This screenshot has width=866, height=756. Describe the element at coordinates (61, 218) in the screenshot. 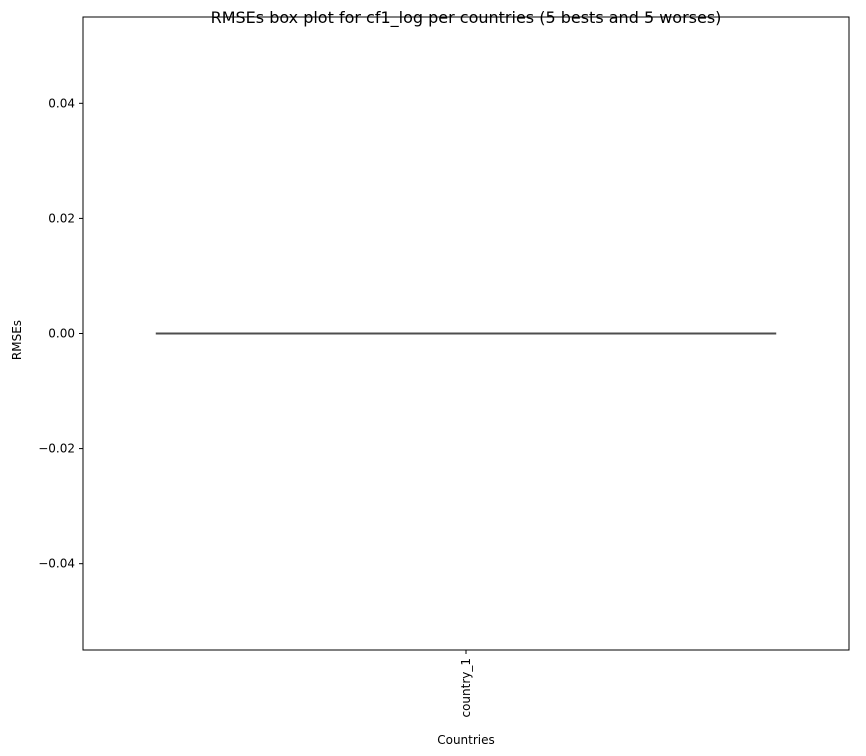

I see `y-tick-label: 0.02` at that location.